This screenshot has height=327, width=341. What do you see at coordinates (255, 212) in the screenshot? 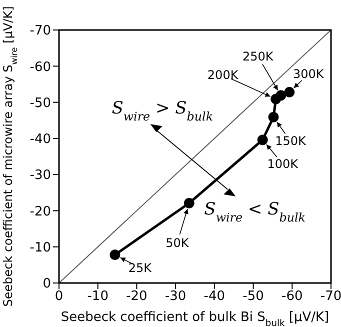
I see `annotation: S$_{wire}$ < S$_{bulk}$` at bounding box center [255, 212].